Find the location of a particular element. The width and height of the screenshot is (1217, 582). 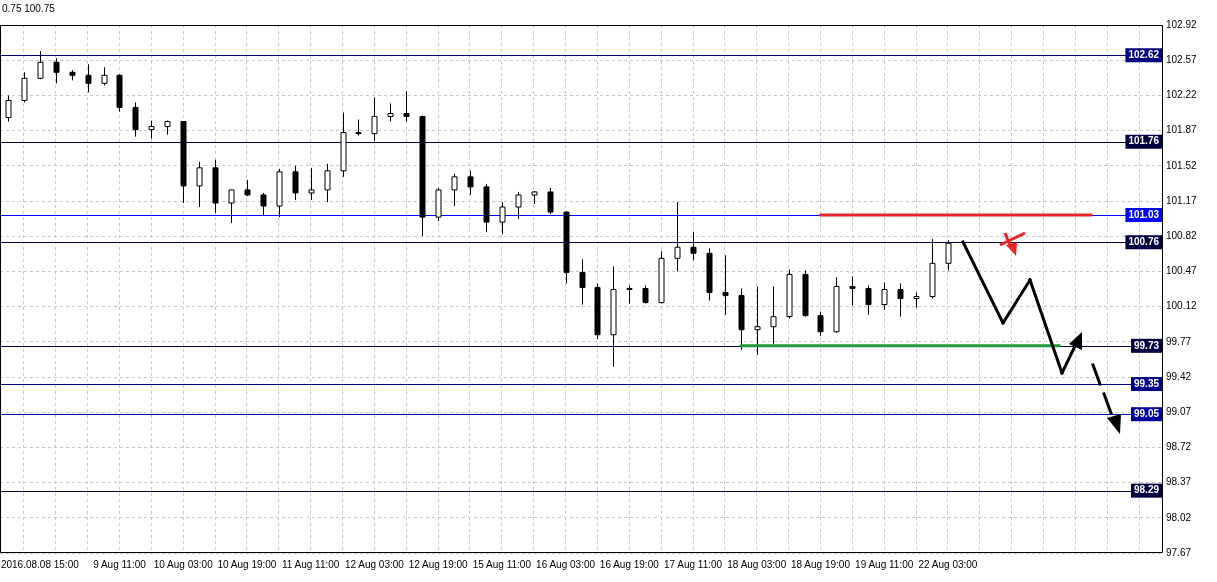

y-tick-label: 98.72 is located at coordinates (1179, 447).